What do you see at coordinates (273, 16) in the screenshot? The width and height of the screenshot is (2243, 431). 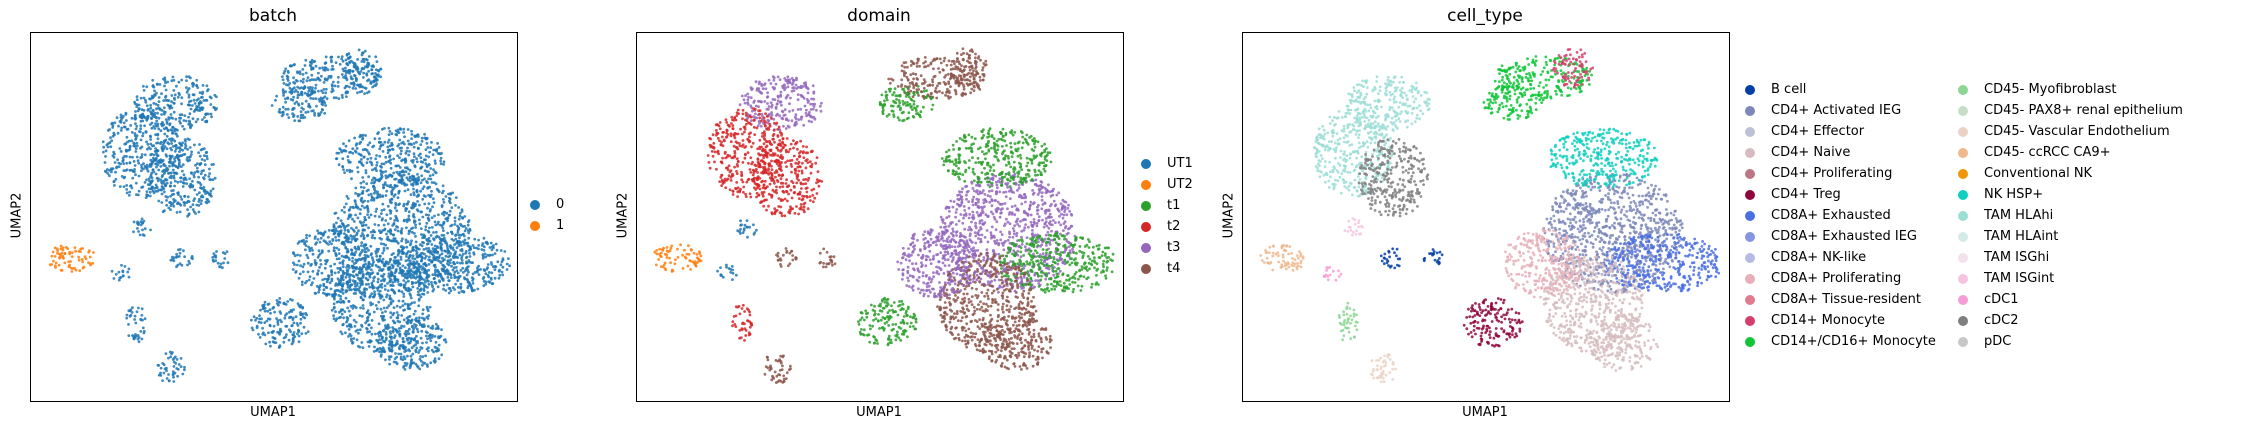 I see `chart-title: batch` at bounding box center [273, 16].